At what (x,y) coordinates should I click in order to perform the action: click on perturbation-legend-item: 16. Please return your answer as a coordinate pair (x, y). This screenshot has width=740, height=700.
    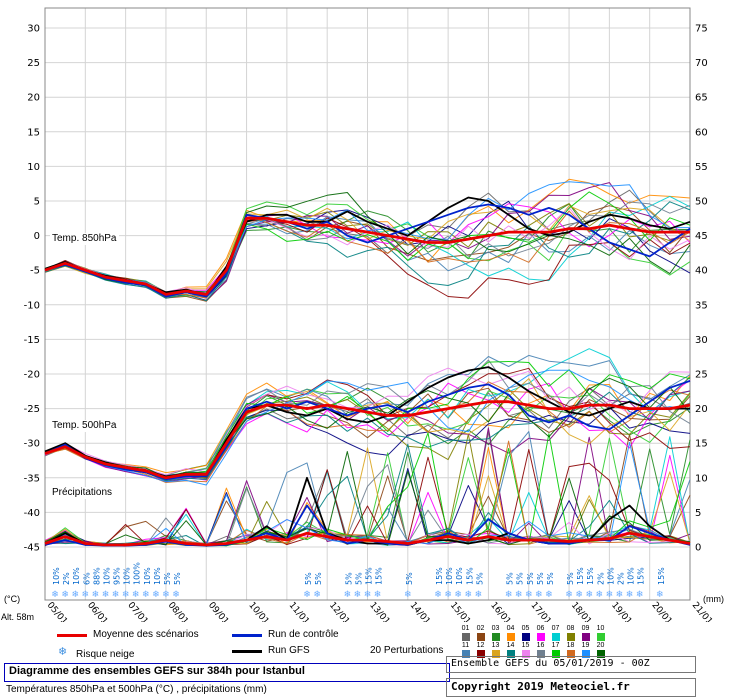
    Looking at the image, I should click on (540, 650).